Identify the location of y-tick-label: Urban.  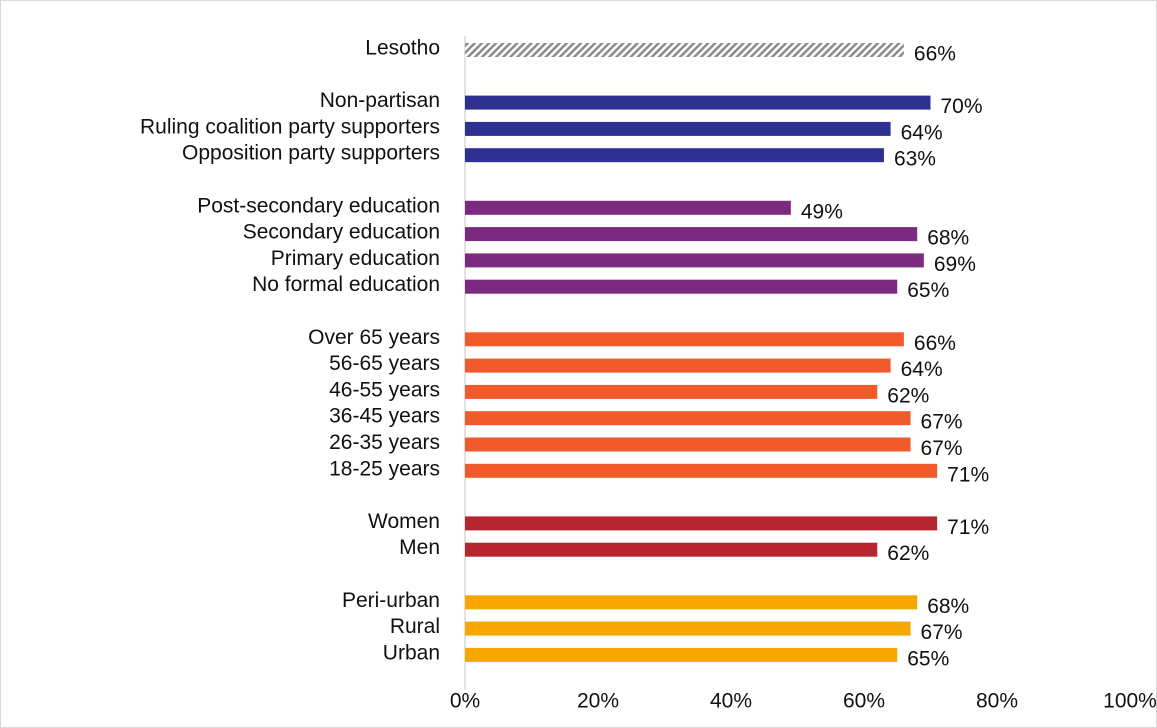
(411, 652).